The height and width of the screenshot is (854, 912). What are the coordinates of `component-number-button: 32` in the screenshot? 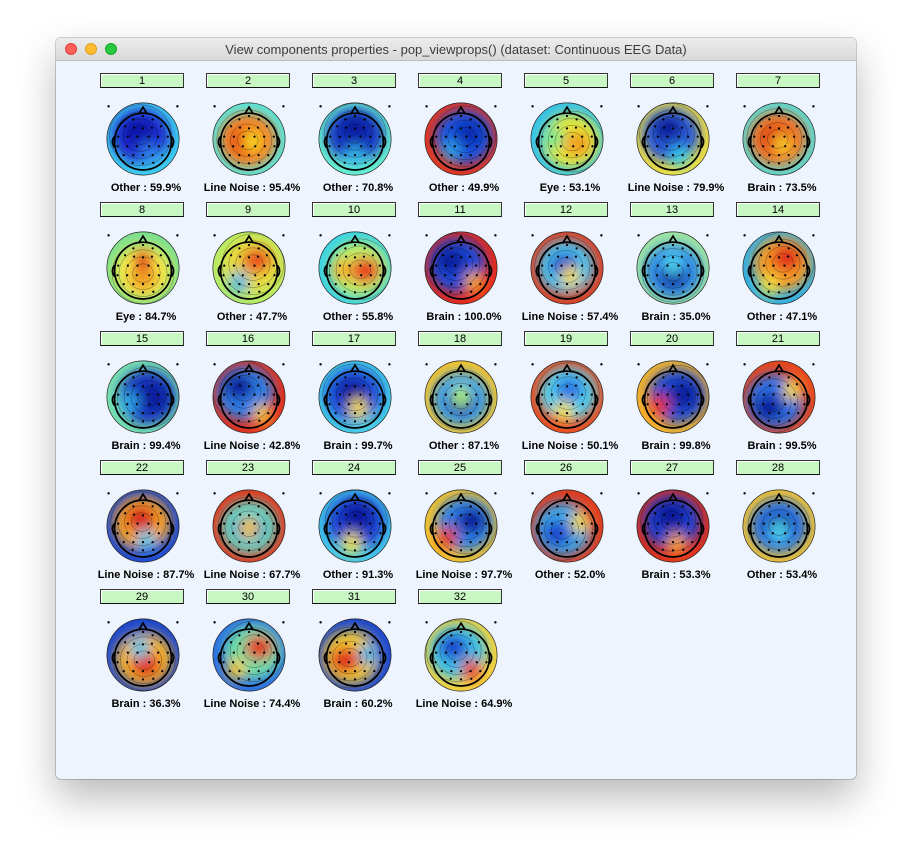 It's located at (460, 596).